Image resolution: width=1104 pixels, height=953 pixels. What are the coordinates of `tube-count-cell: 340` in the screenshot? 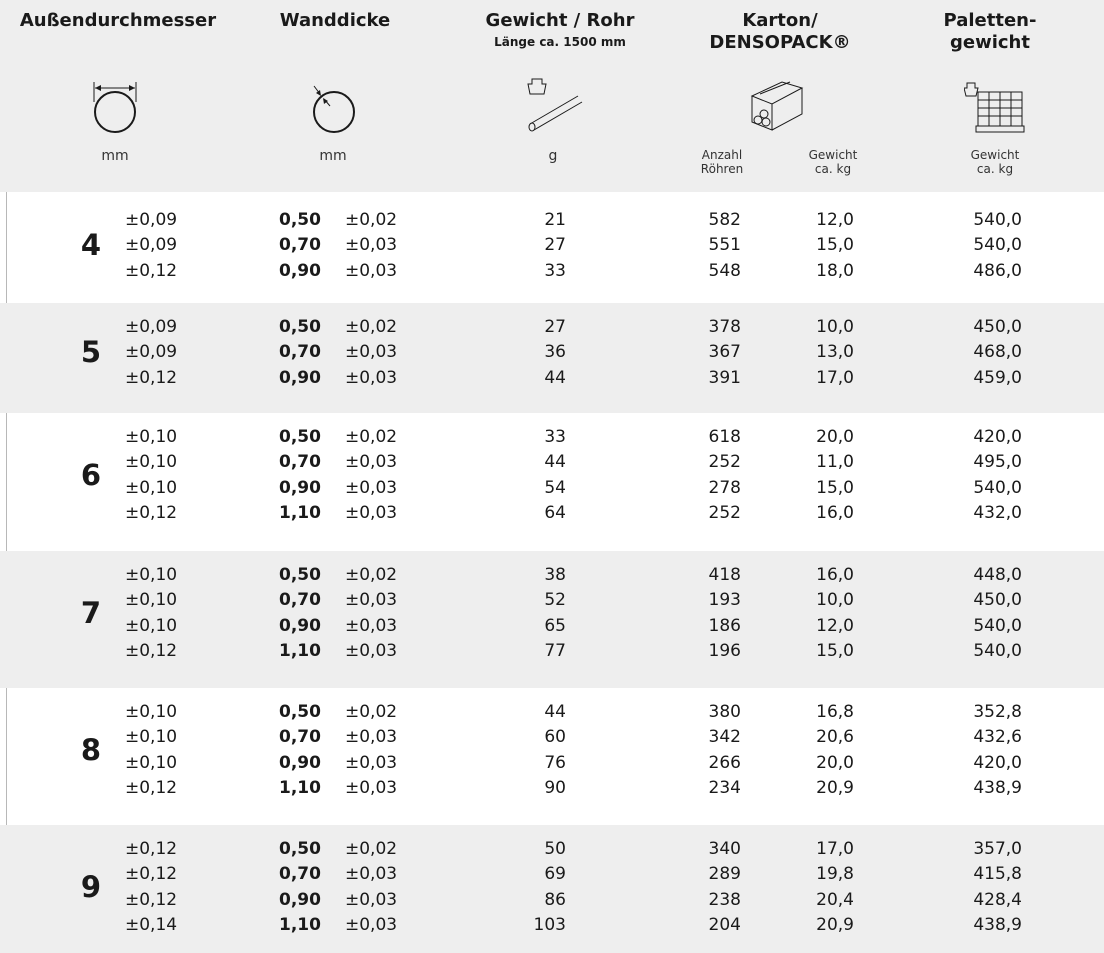 It's located at (724, 849).